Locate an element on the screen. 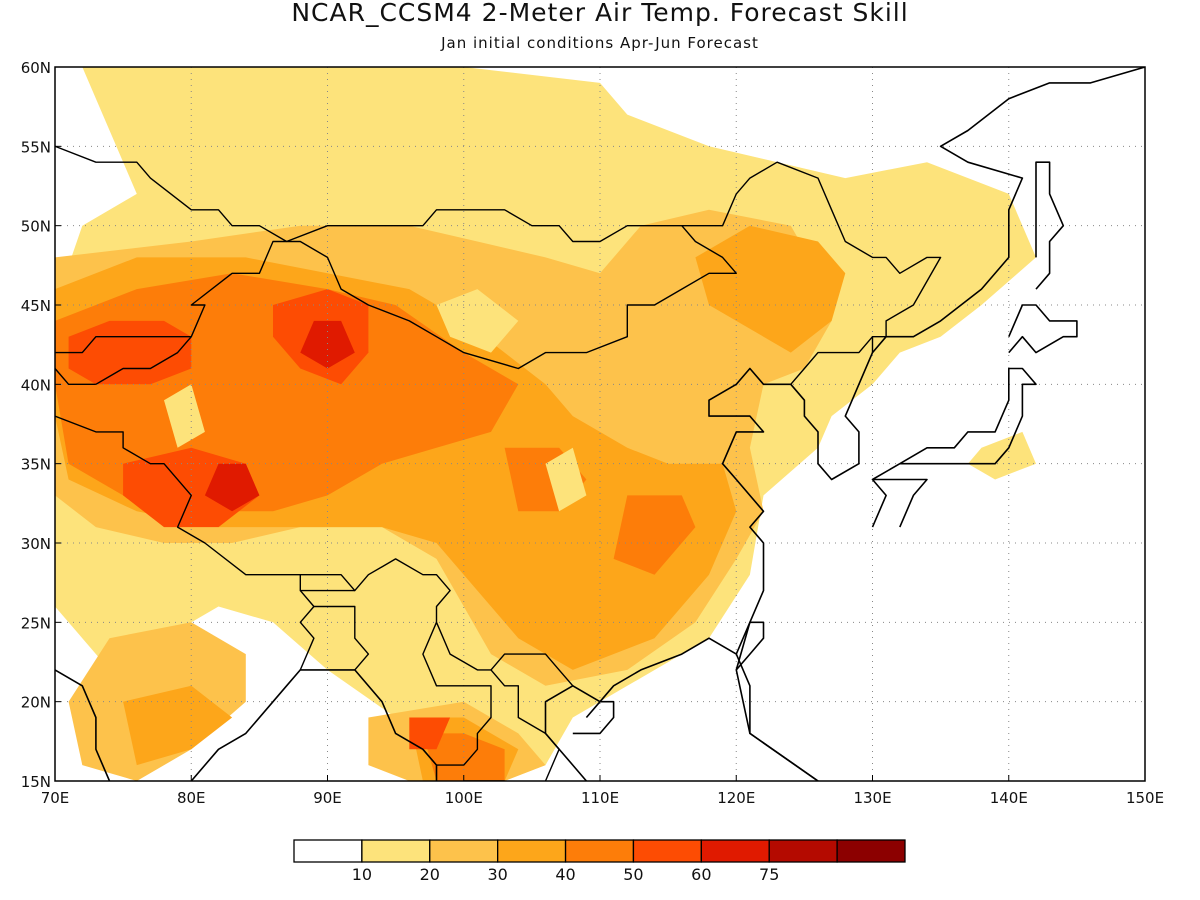  lon-tick-label: 80E is located at coordinates (191, 798).